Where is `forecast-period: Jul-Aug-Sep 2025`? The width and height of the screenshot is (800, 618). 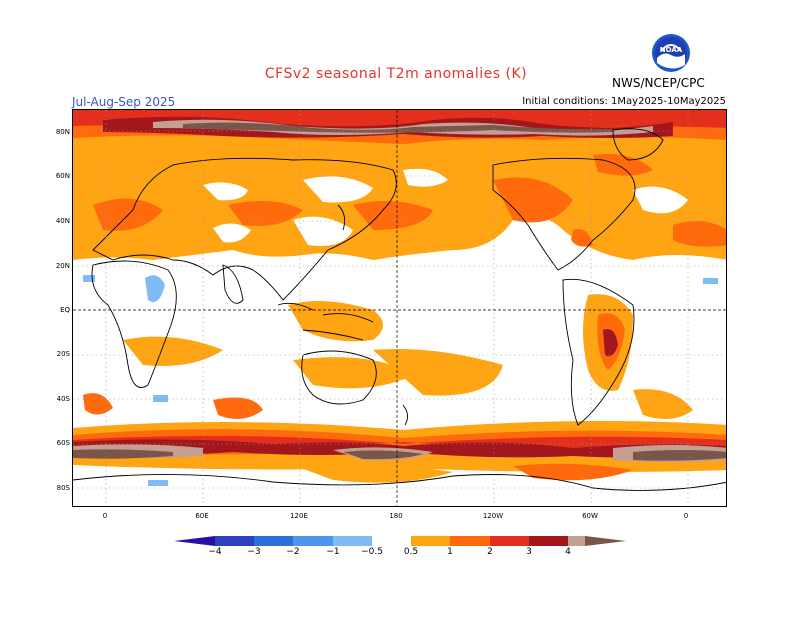
forecast-period: Jul-Aug-Sep 2025 is located at coordinates (124, 102).